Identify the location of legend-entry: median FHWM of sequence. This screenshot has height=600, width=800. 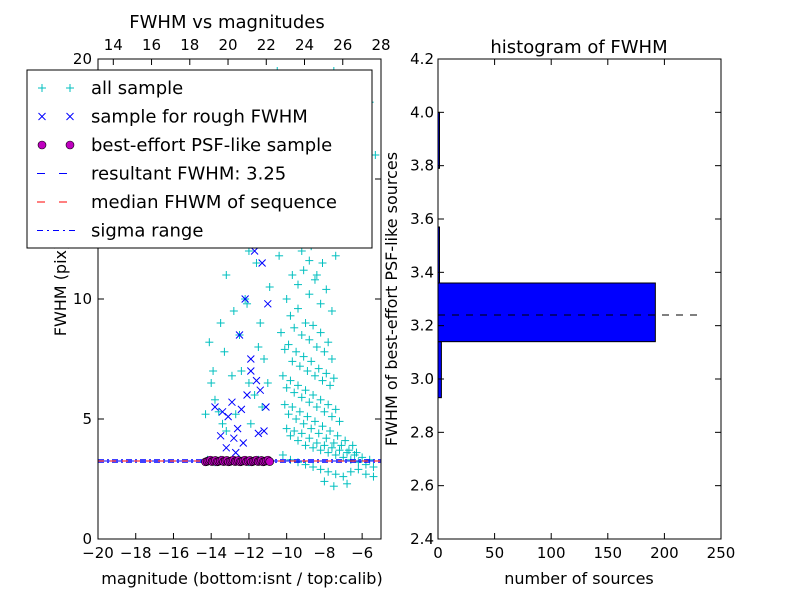
(187, 202).